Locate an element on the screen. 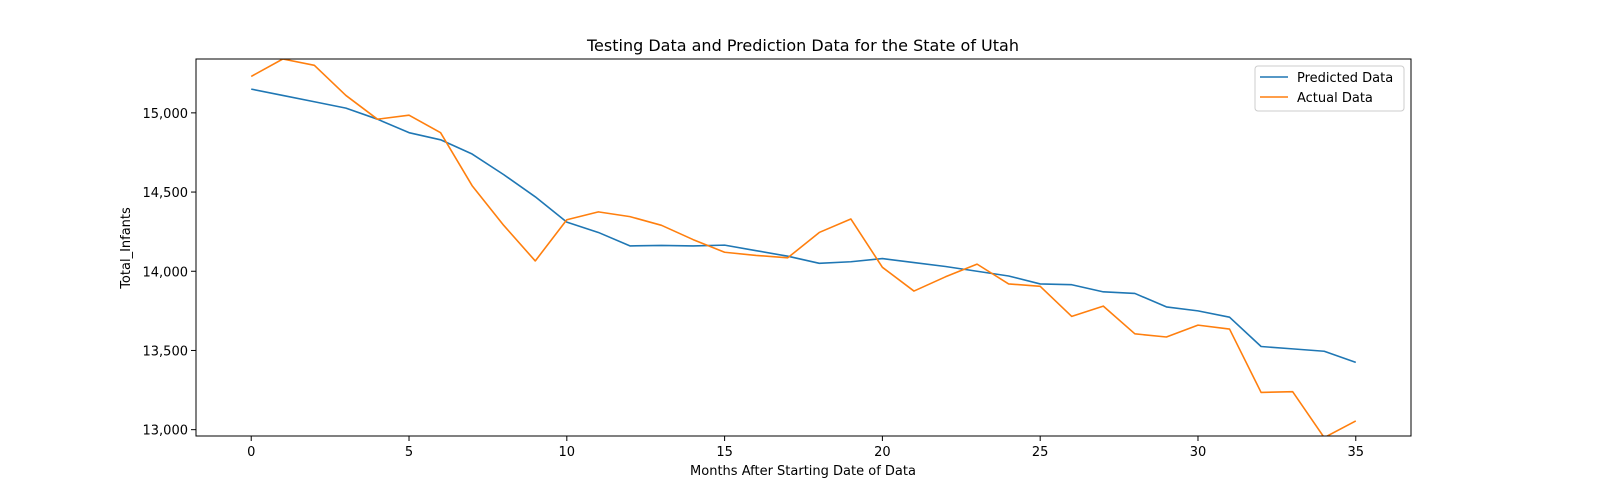  x-tick-label: 5 is located at coordinates (409, 452).